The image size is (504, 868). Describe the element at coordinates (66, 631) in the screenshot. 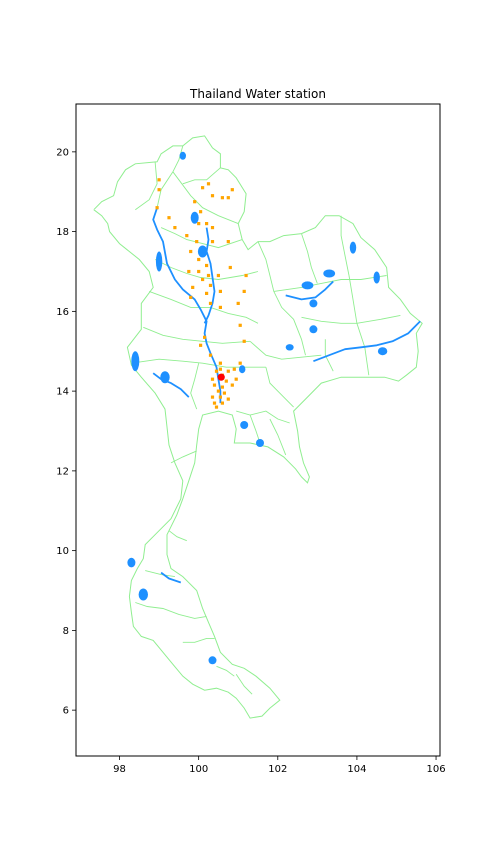

I see `y-tick-label: 8` at that location.